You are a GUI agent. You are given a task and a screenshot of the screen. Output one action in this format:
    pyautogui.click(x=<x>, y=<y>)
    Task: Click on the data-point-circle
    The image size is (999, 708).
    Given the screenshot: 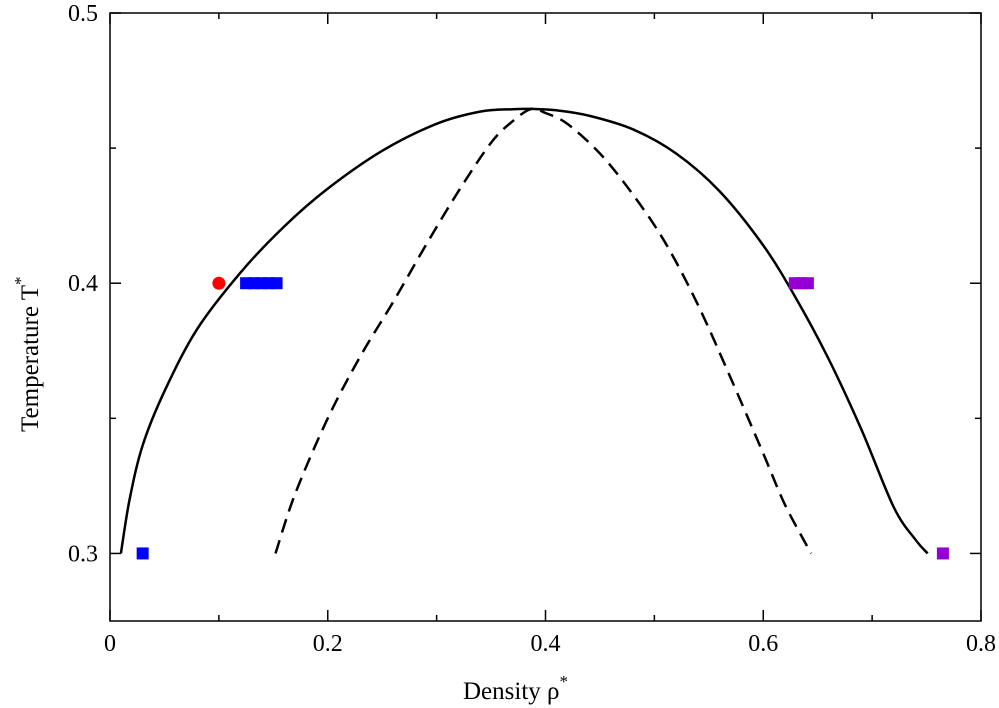 What is the action you would take?
    pyautogui.click(x=219, y=283)
    